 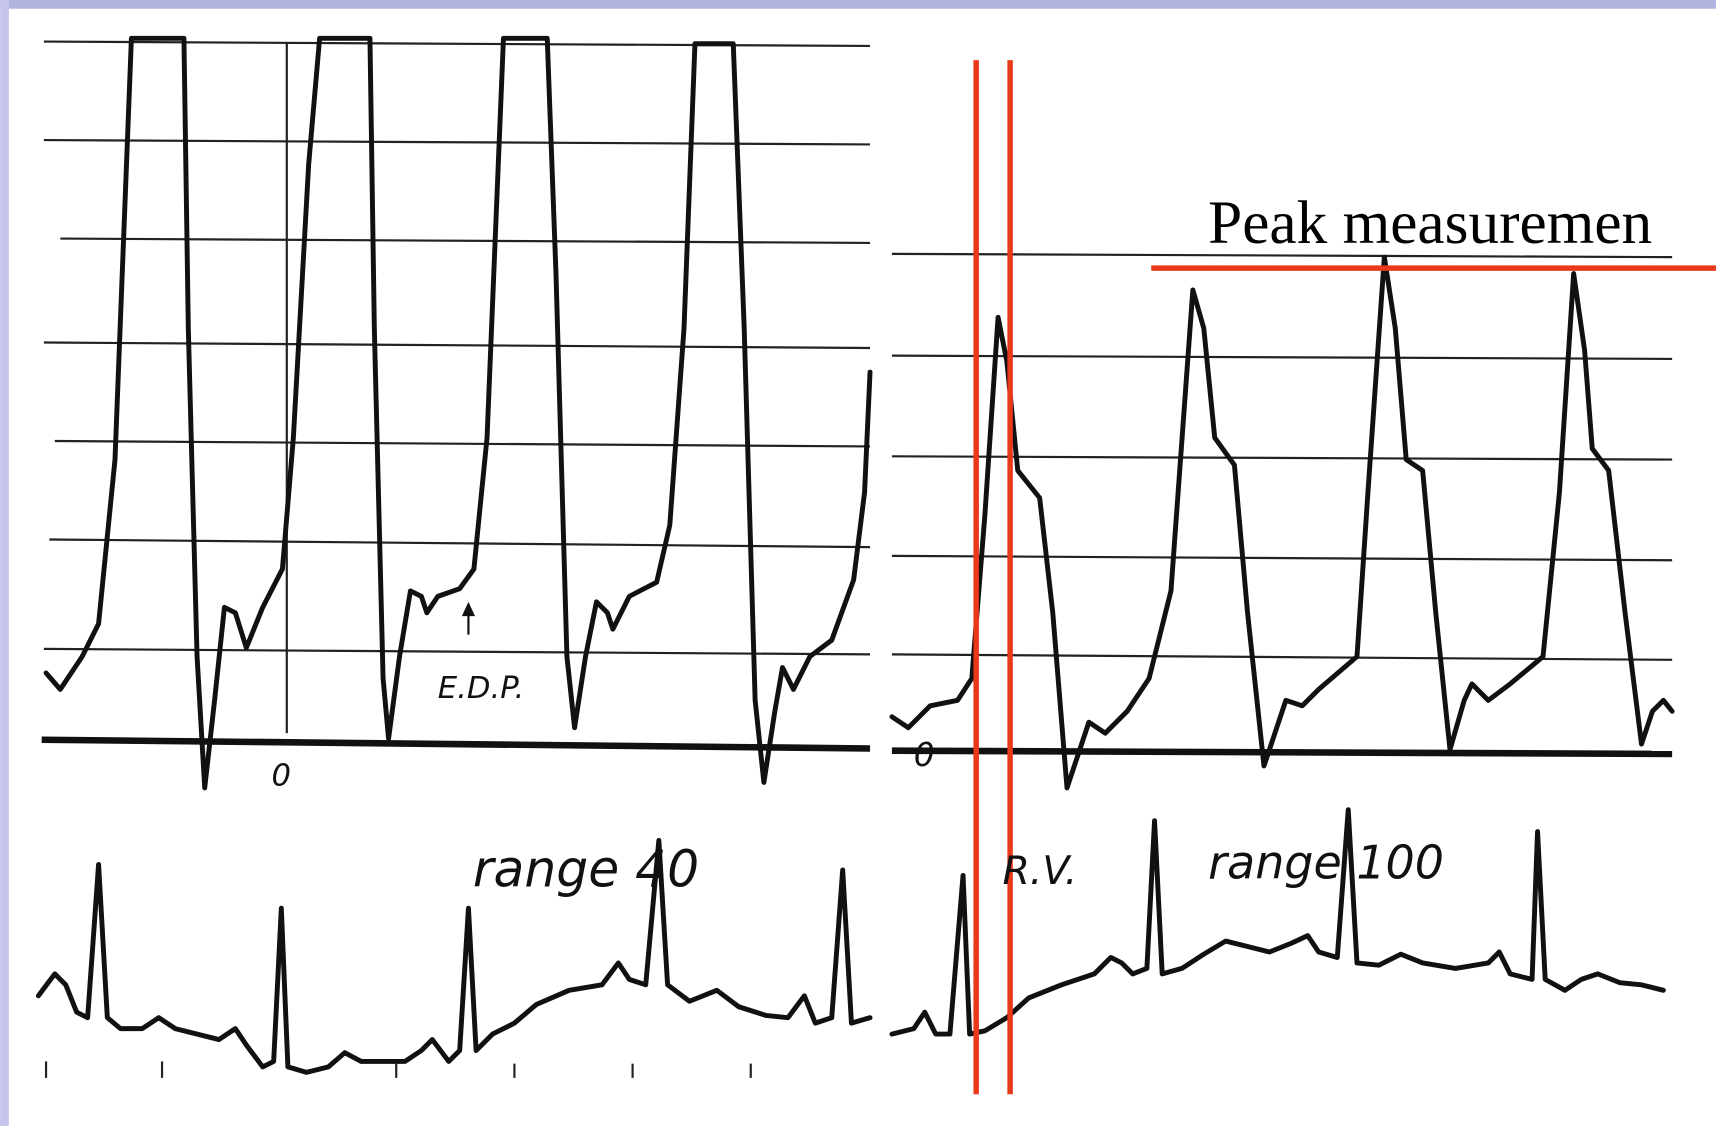 I want to click on top-border, so click(x=858, y=4).